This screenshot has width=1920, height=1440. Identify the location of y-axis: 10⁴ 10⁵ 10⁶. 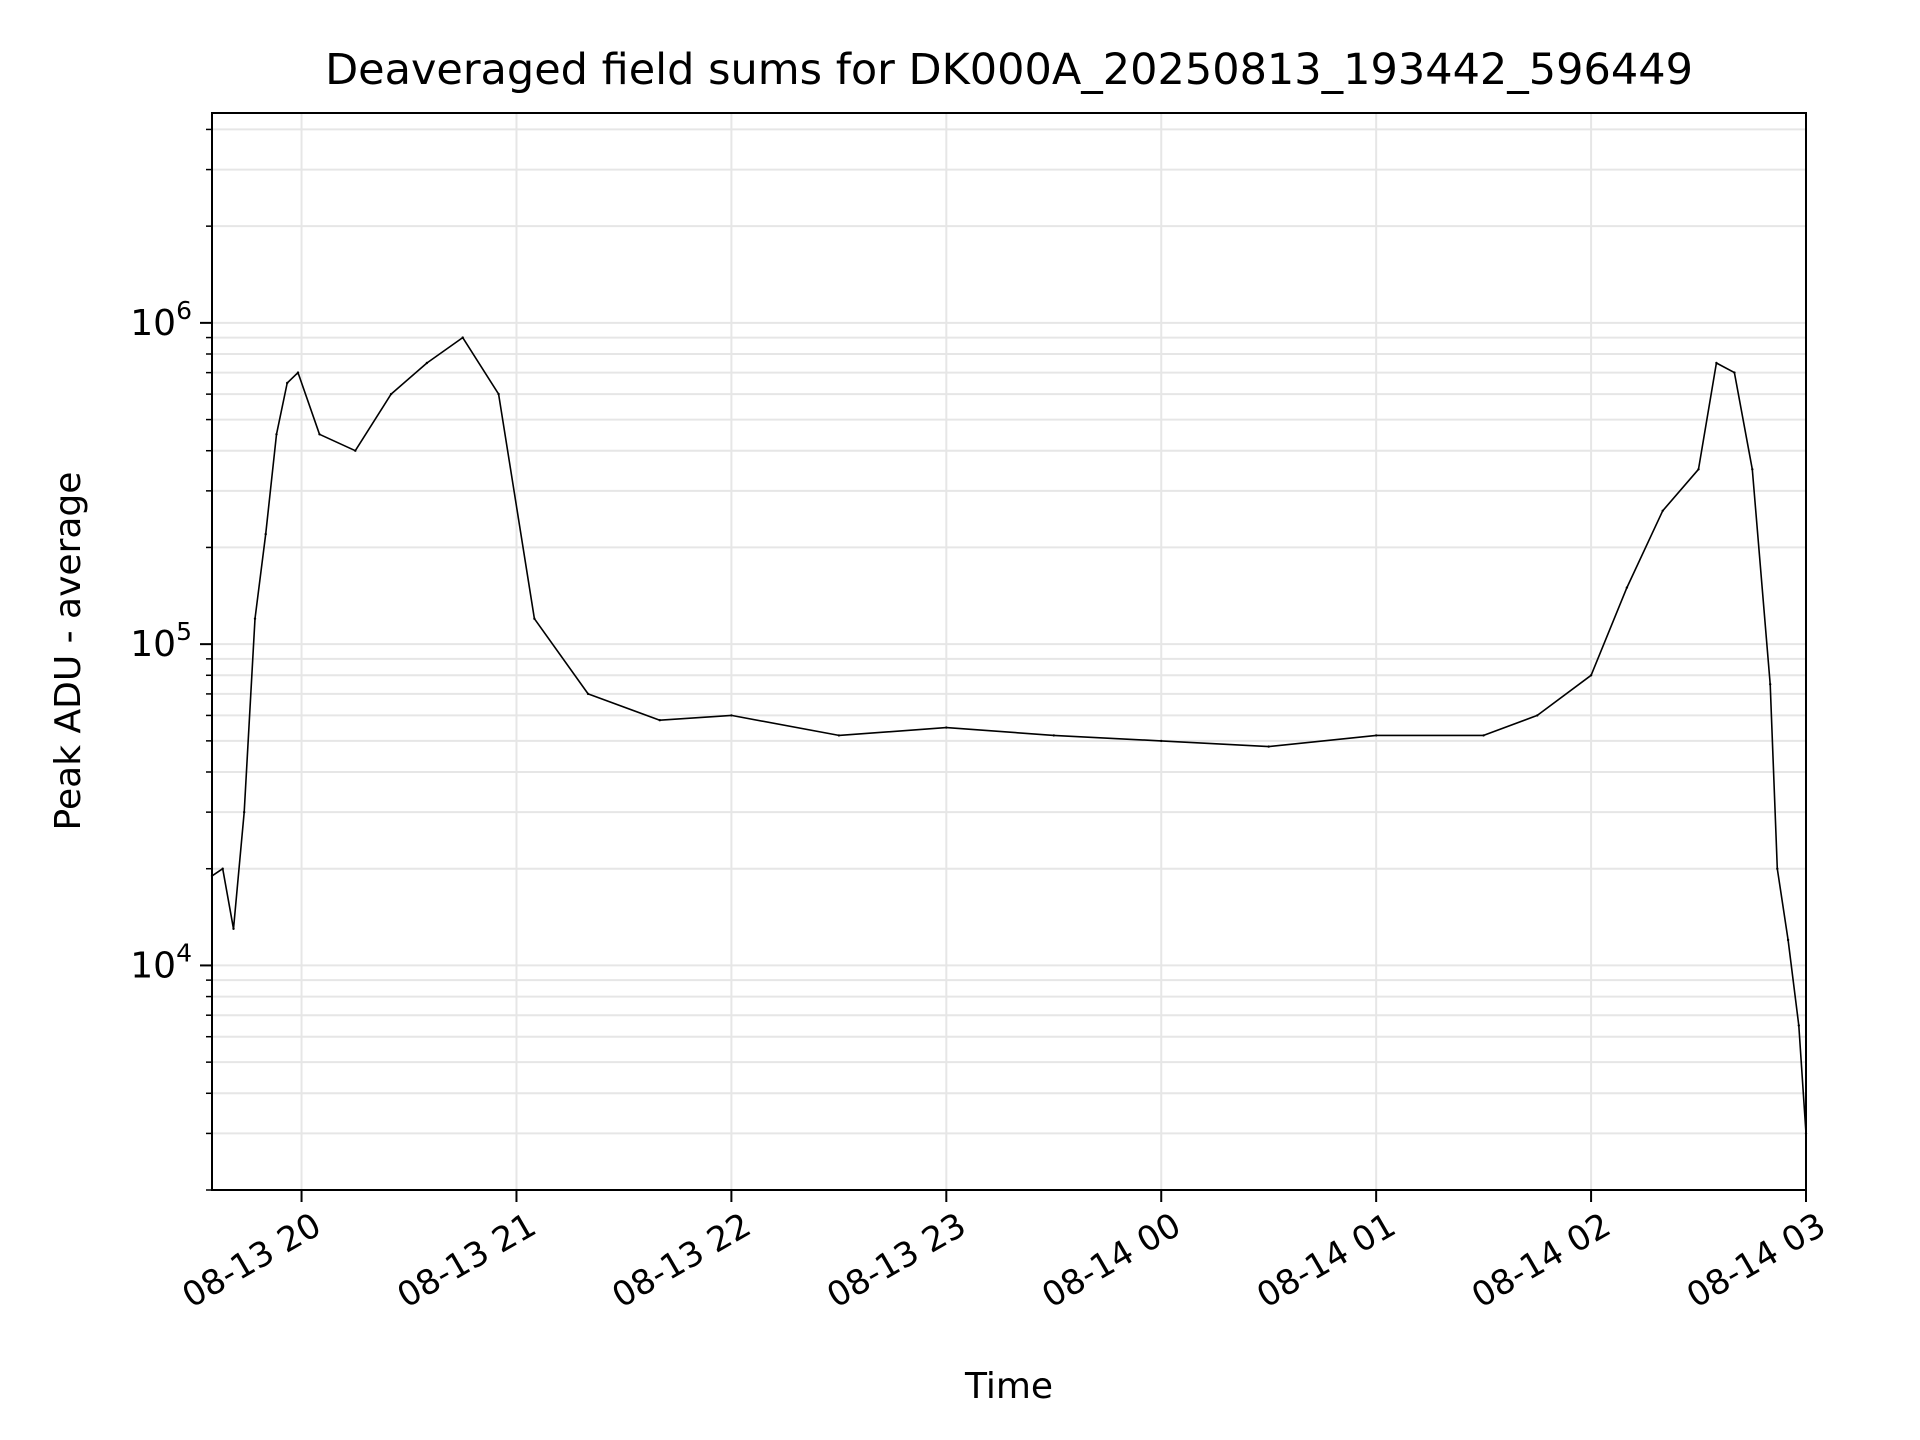
(171, 659).